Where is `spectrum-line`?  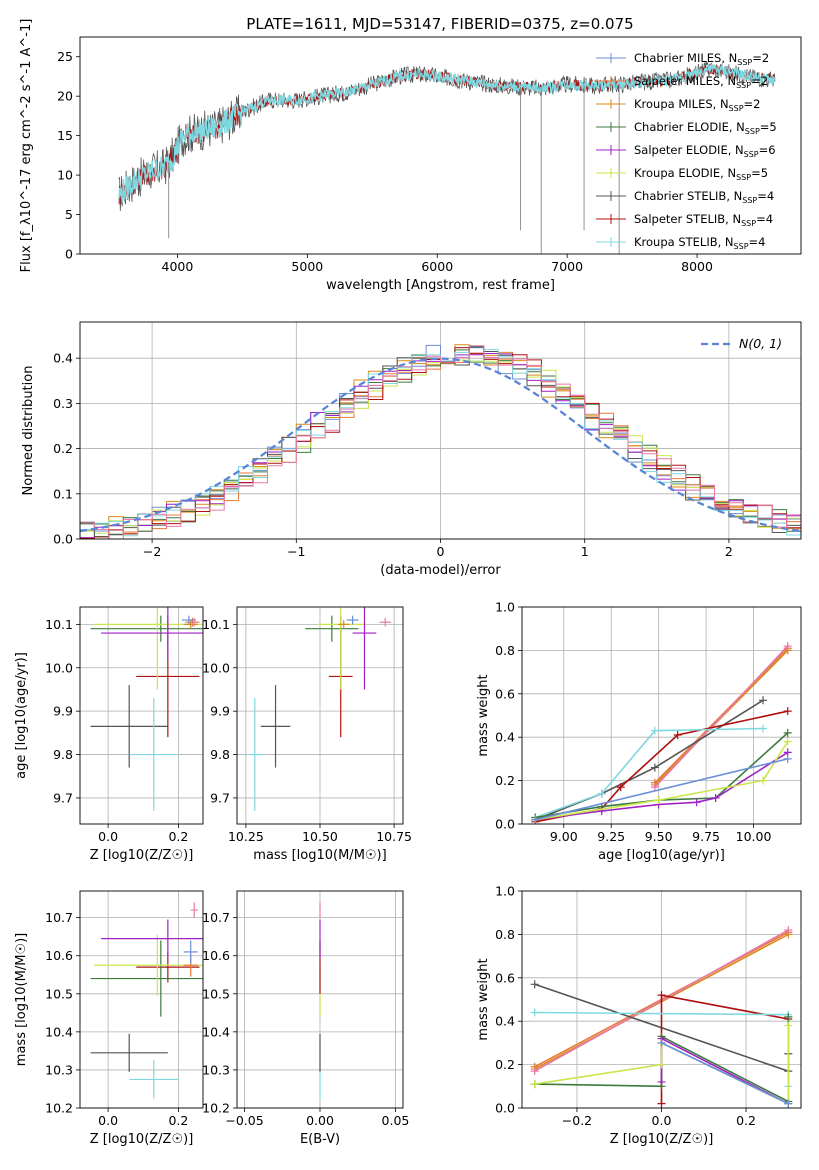 spectrum-line is located at coordinates (447, 133).